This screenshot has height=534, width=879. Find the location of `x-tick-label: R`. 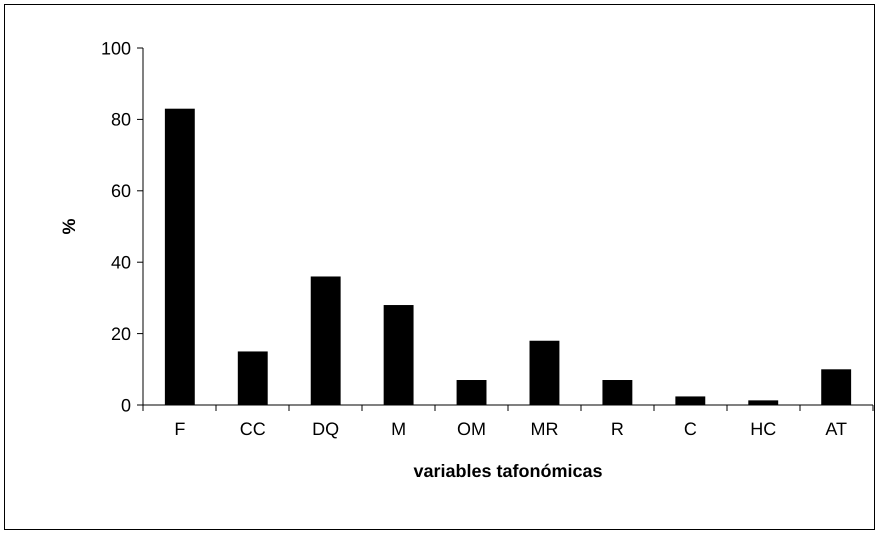

x-tick-label: R is located at coordinates (617, 429).